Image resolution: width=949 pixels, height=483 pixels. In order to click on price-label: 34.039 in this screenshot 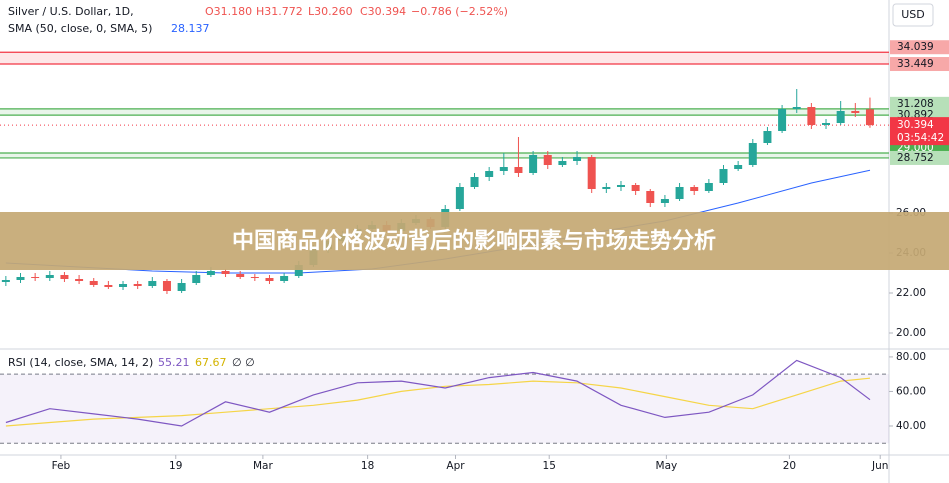, I will do `click(915, 47)`.